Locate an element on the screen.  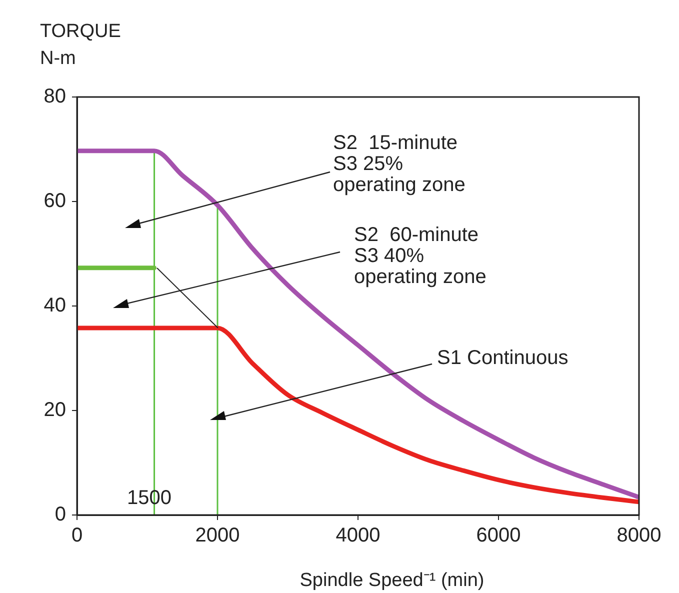
x-tick-label: 6000 is located at coordinates (498, 535).